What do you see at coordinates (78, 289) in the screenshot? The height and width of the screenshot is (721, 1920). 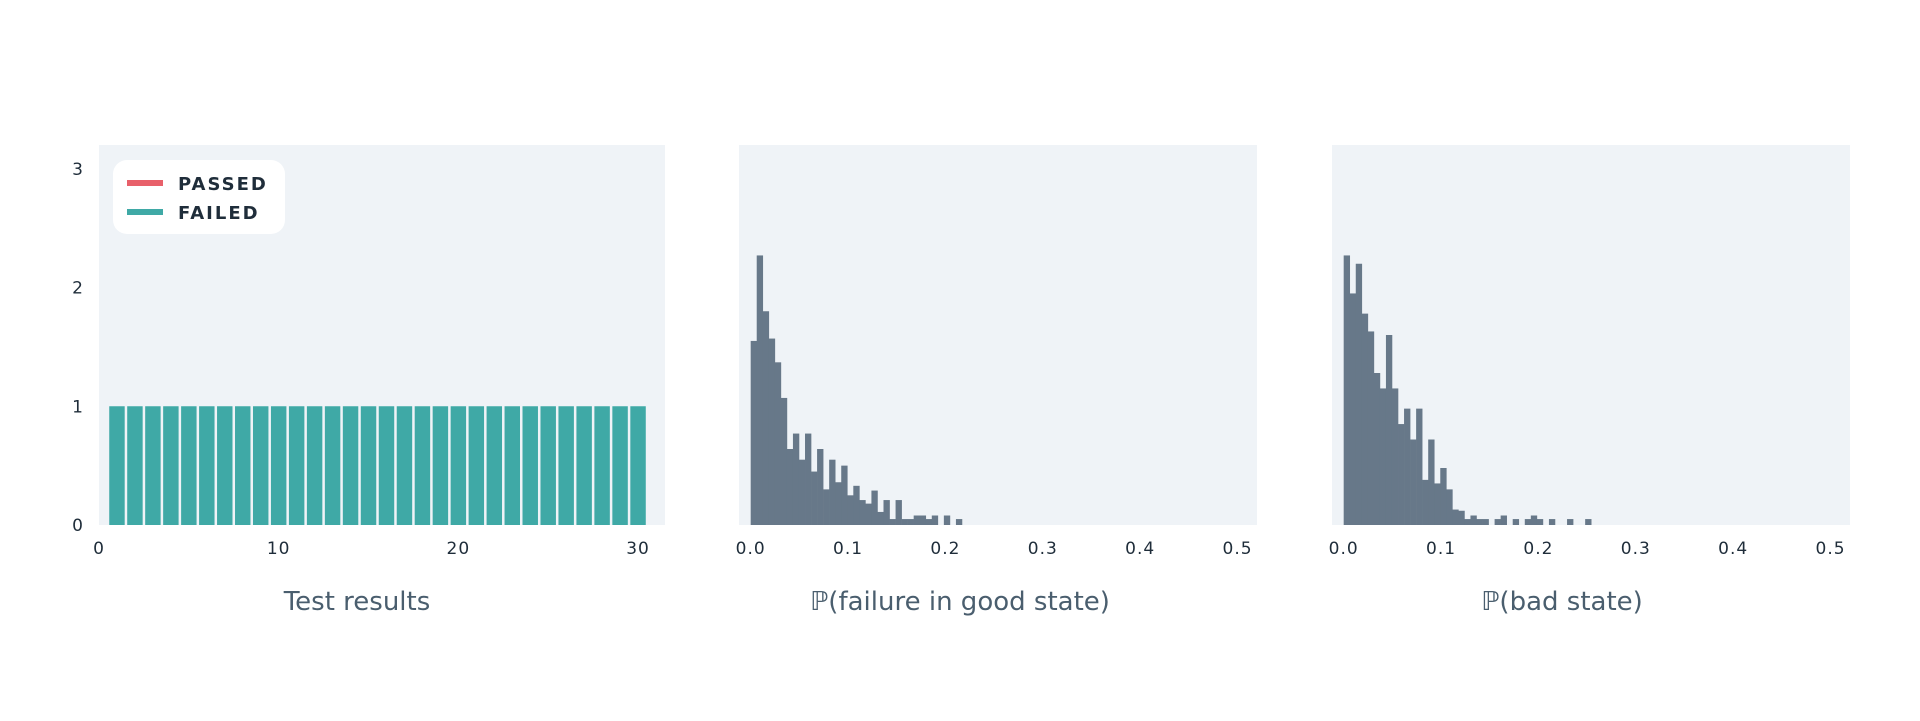 I see `y-tick-label: 2` at bounding box center [78, 289].